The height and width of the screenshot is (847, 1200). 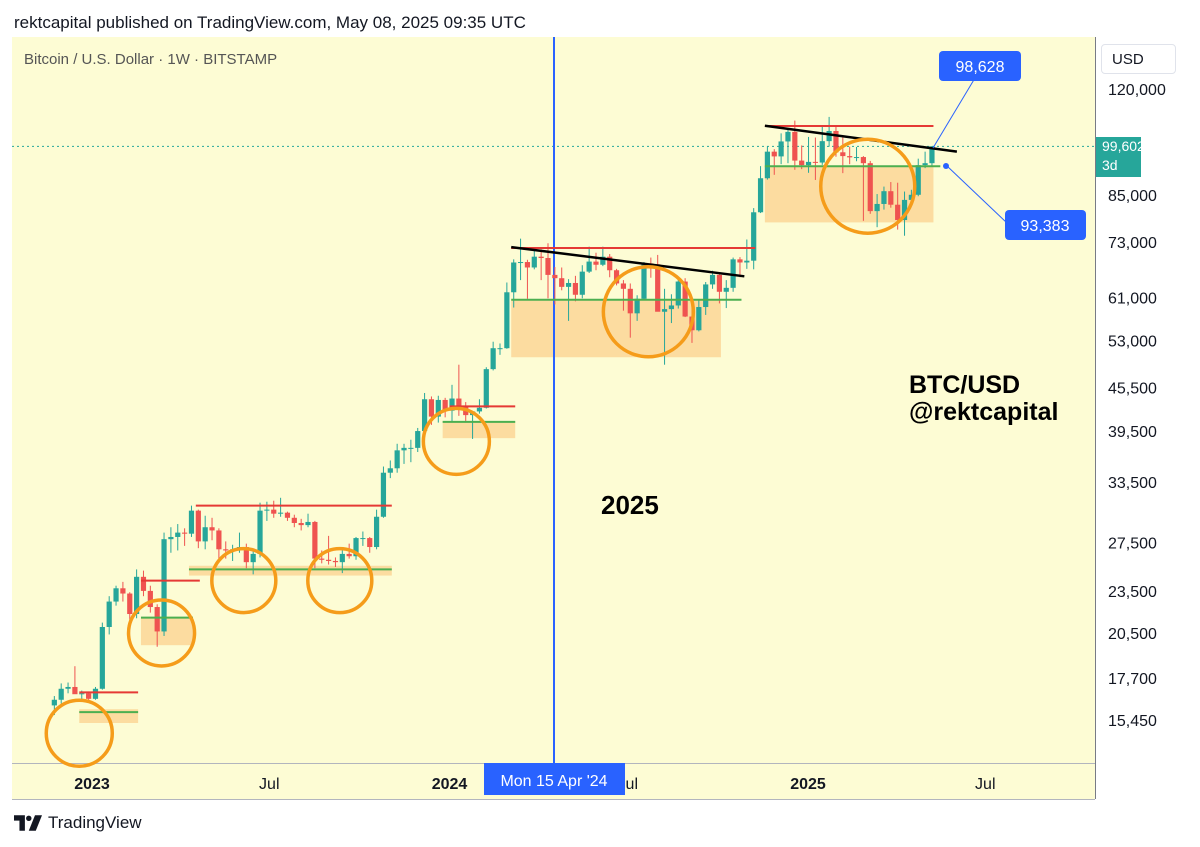 What do you see at coordinates (95, 822) in the screenshot?
I see `tradingview-brand: TradingView` at bounding box center [95, 822].